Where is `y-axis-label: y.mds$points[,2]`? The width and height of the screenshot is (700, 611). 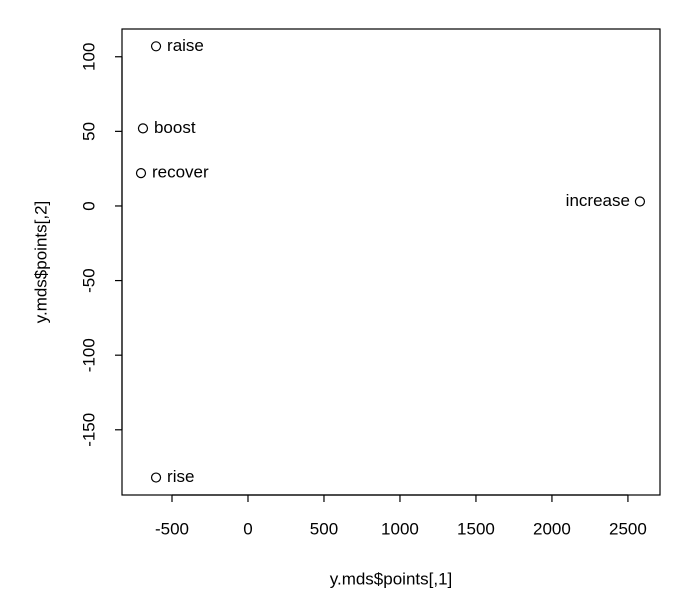
y-axis-label: y.mds$points[,2] is located at coordinates (40, 262).